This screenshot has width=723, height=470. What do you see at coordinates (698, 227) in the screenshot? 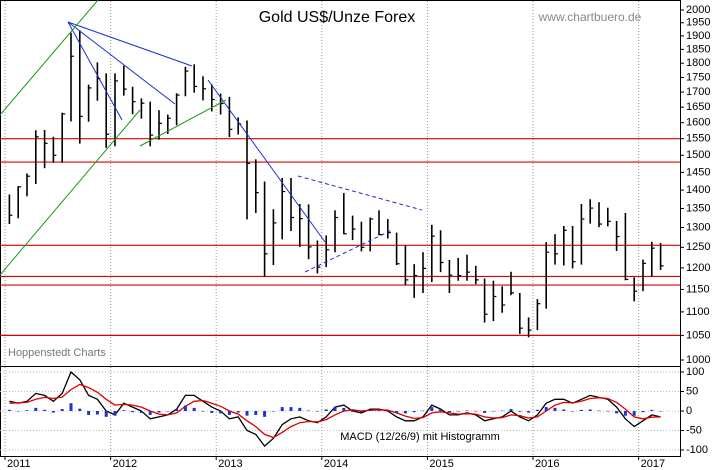
I see `y-tick-label: 1300` at bounding box center [698, 227].